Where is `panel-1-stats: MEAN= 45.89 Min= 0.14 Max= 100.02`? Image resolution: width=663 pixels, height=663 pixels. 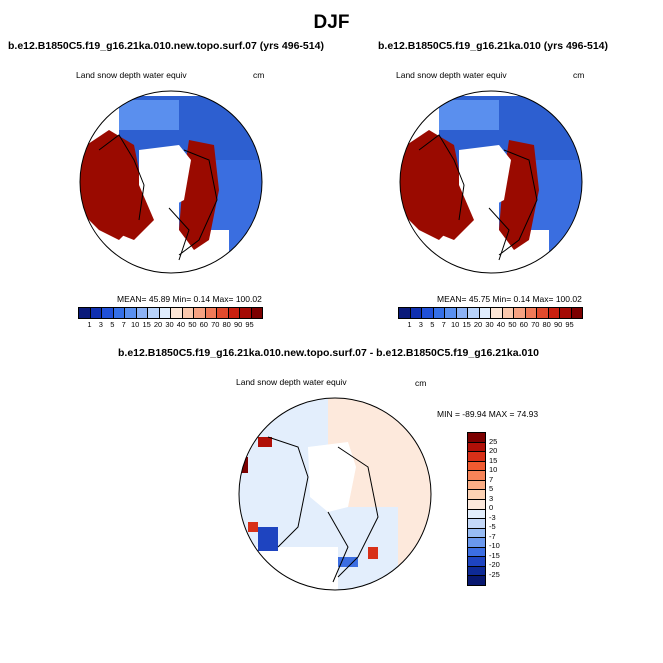 panel-1-stats: MEAN= 45.89 Min= 0.14 Max= 100.02 is located at coordinates (189, 299).